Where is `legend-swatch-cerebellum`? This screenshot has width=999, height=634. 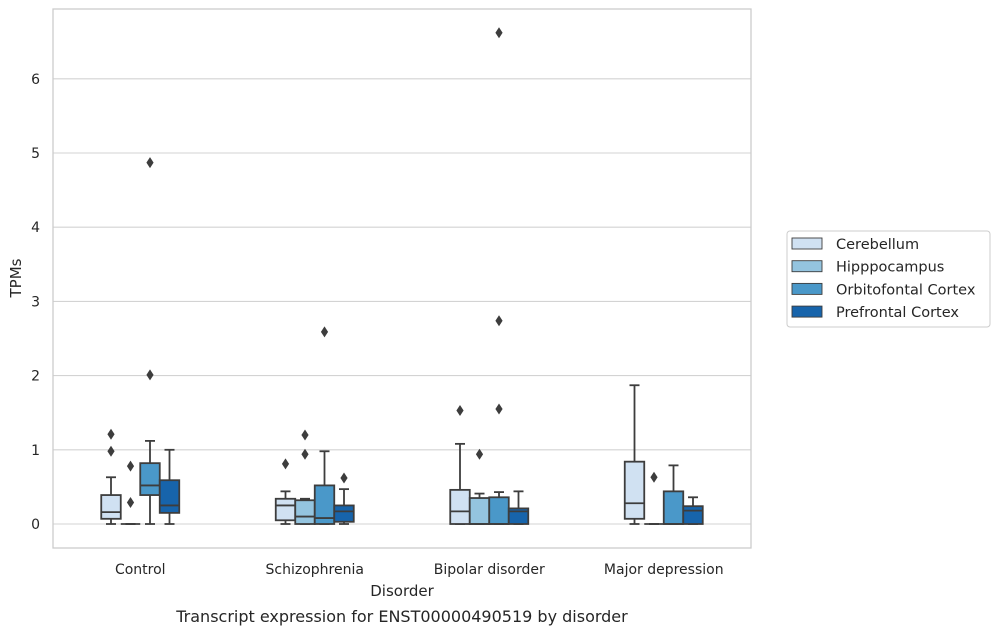 legend-swatch-cerebellum is located at coordinates (807, 243).